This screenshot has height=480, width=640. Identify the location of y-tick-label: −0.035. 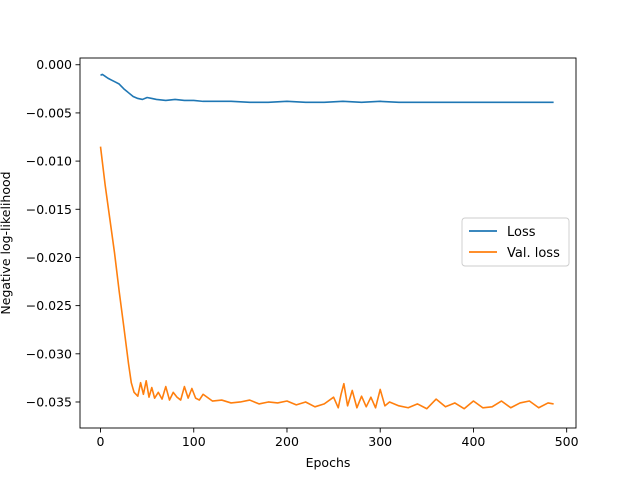
(49, 401).